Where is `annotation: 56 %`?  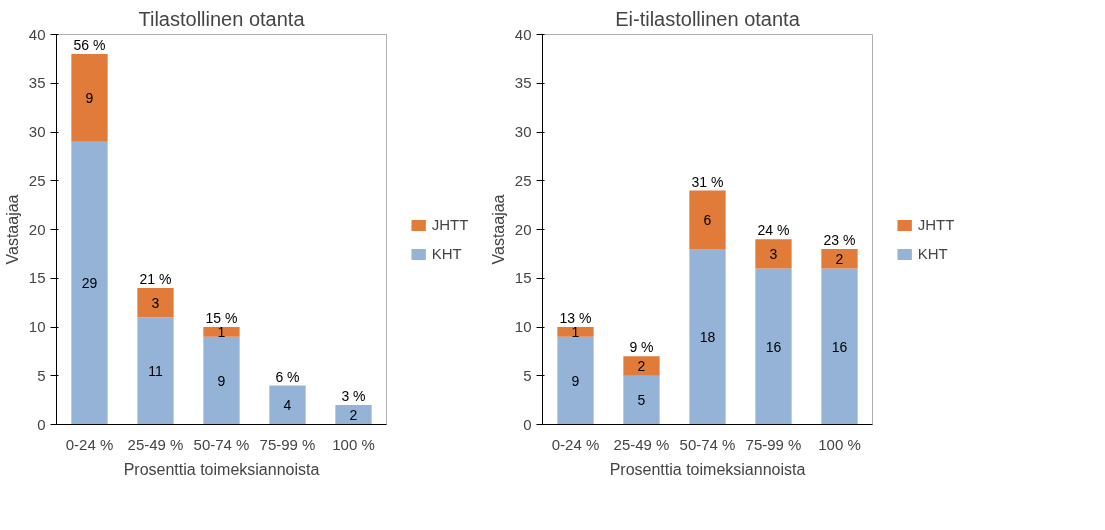
annotation: 56 % is located at coordinates (89, 45).